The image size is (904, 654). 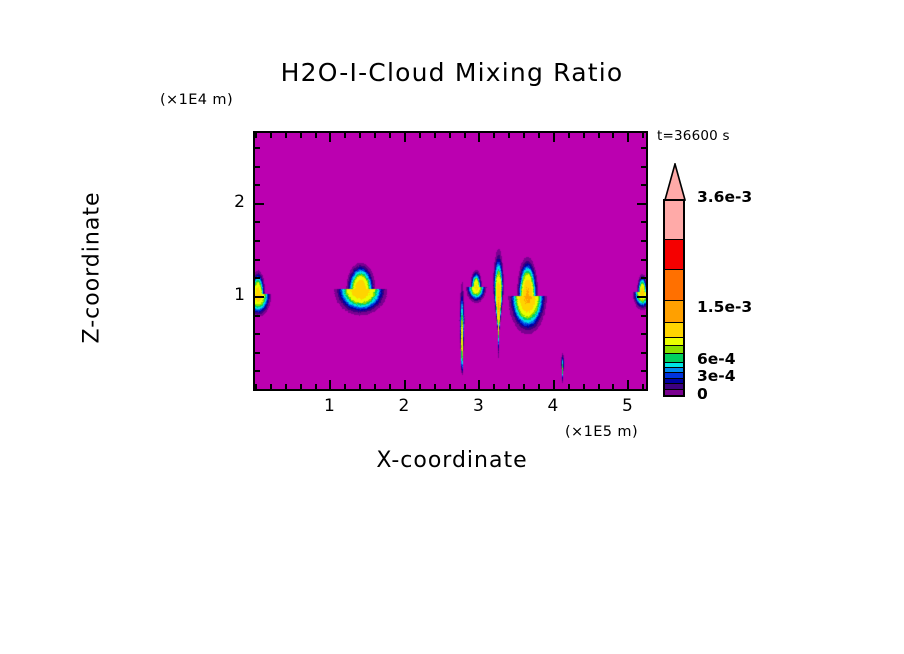 I want to click on colorbar-arrow-icon, so click(x=675, y=182).